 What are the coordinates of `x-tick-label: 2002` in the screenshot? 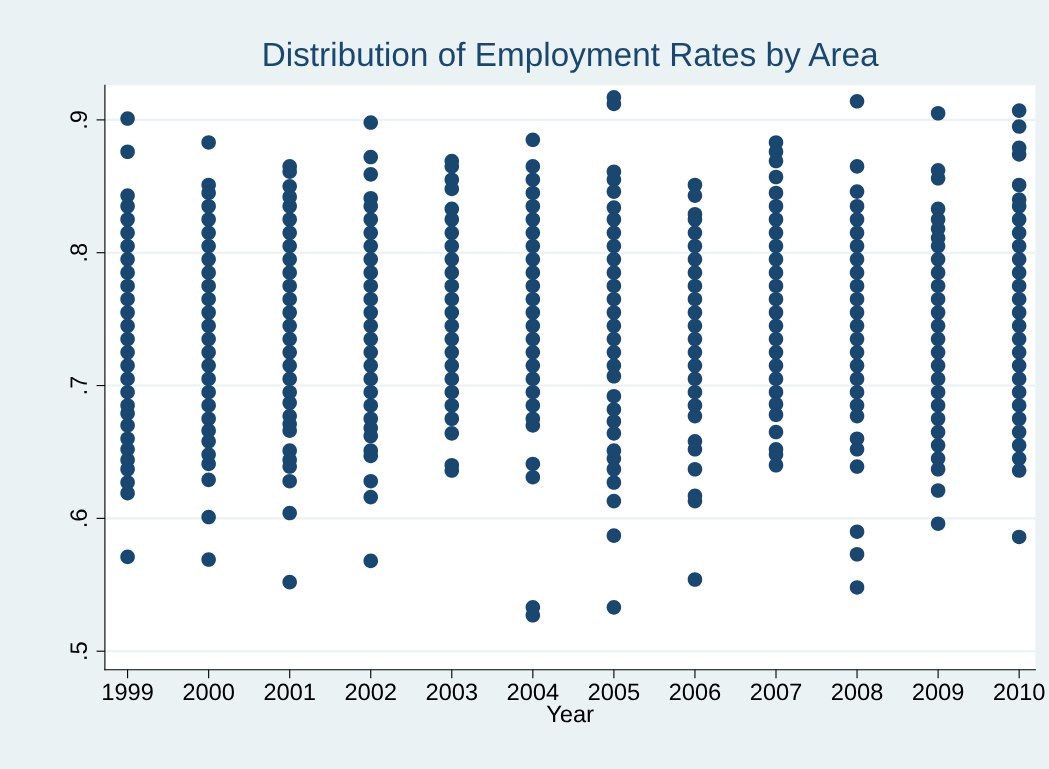 It's located at (370, 692).